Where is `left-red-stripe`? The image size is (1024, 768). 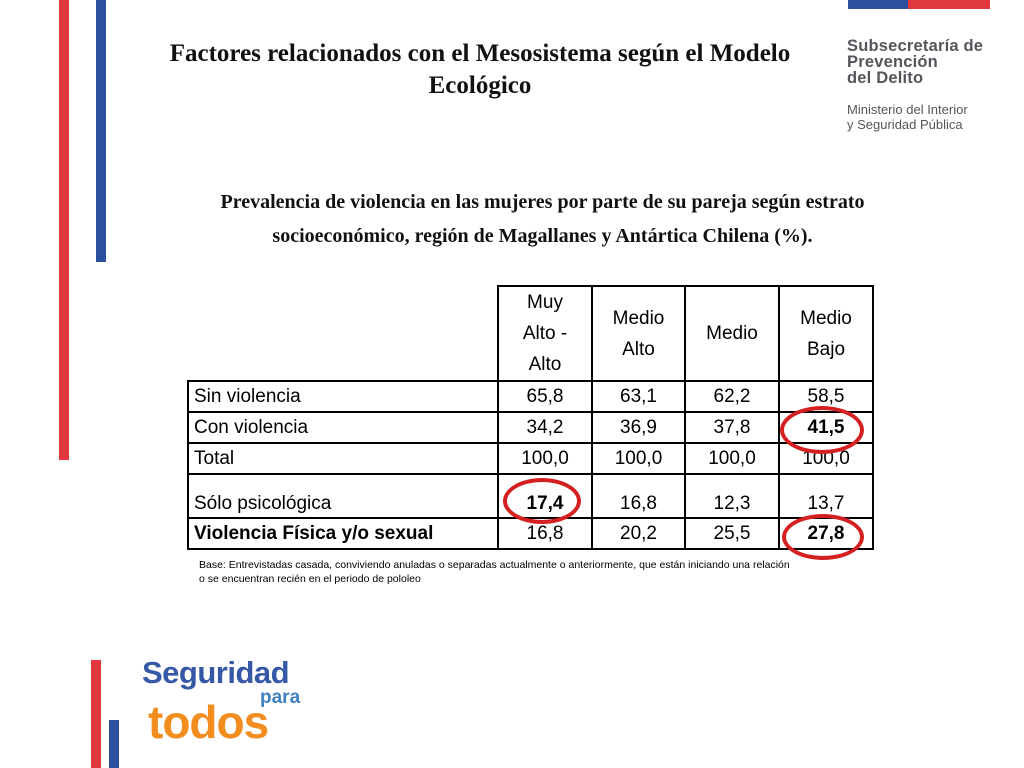
left-red-stripe is located at coordinates (64, 230).